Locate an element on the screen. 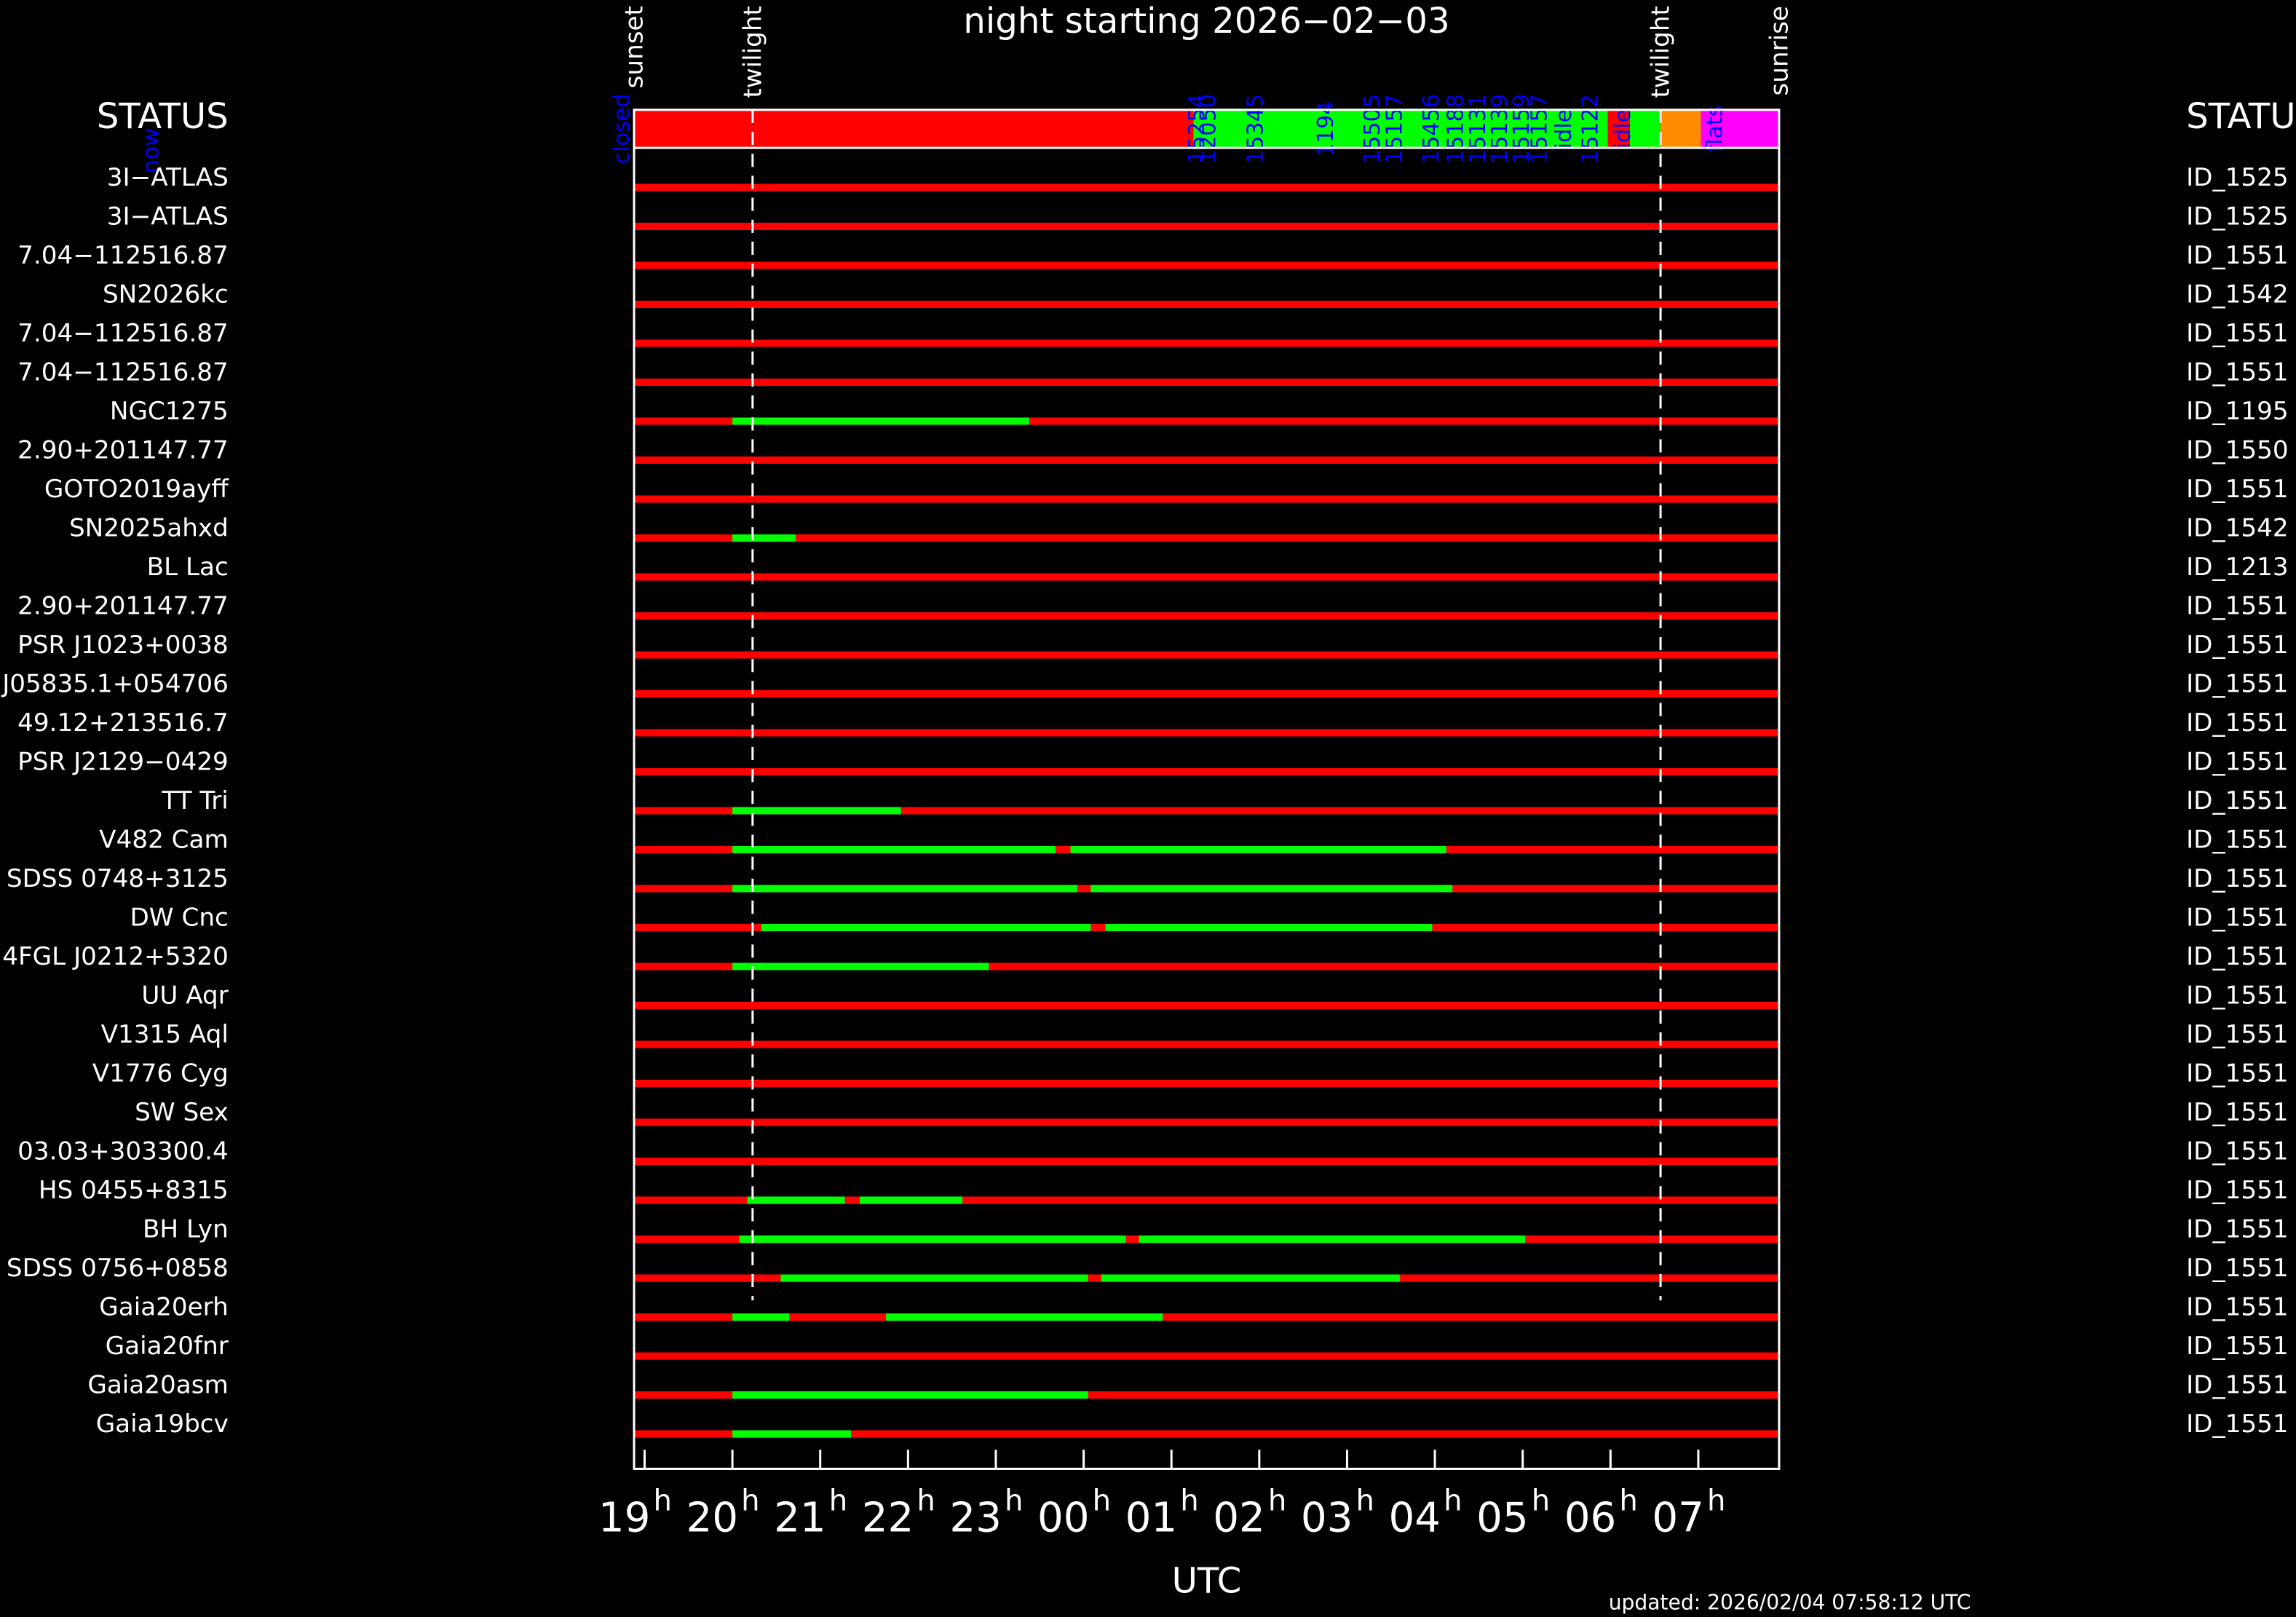 The width and height of the screenshot is (2296, 1617). target-name: J05835.1+054706 is located at coordinates (115, 684).